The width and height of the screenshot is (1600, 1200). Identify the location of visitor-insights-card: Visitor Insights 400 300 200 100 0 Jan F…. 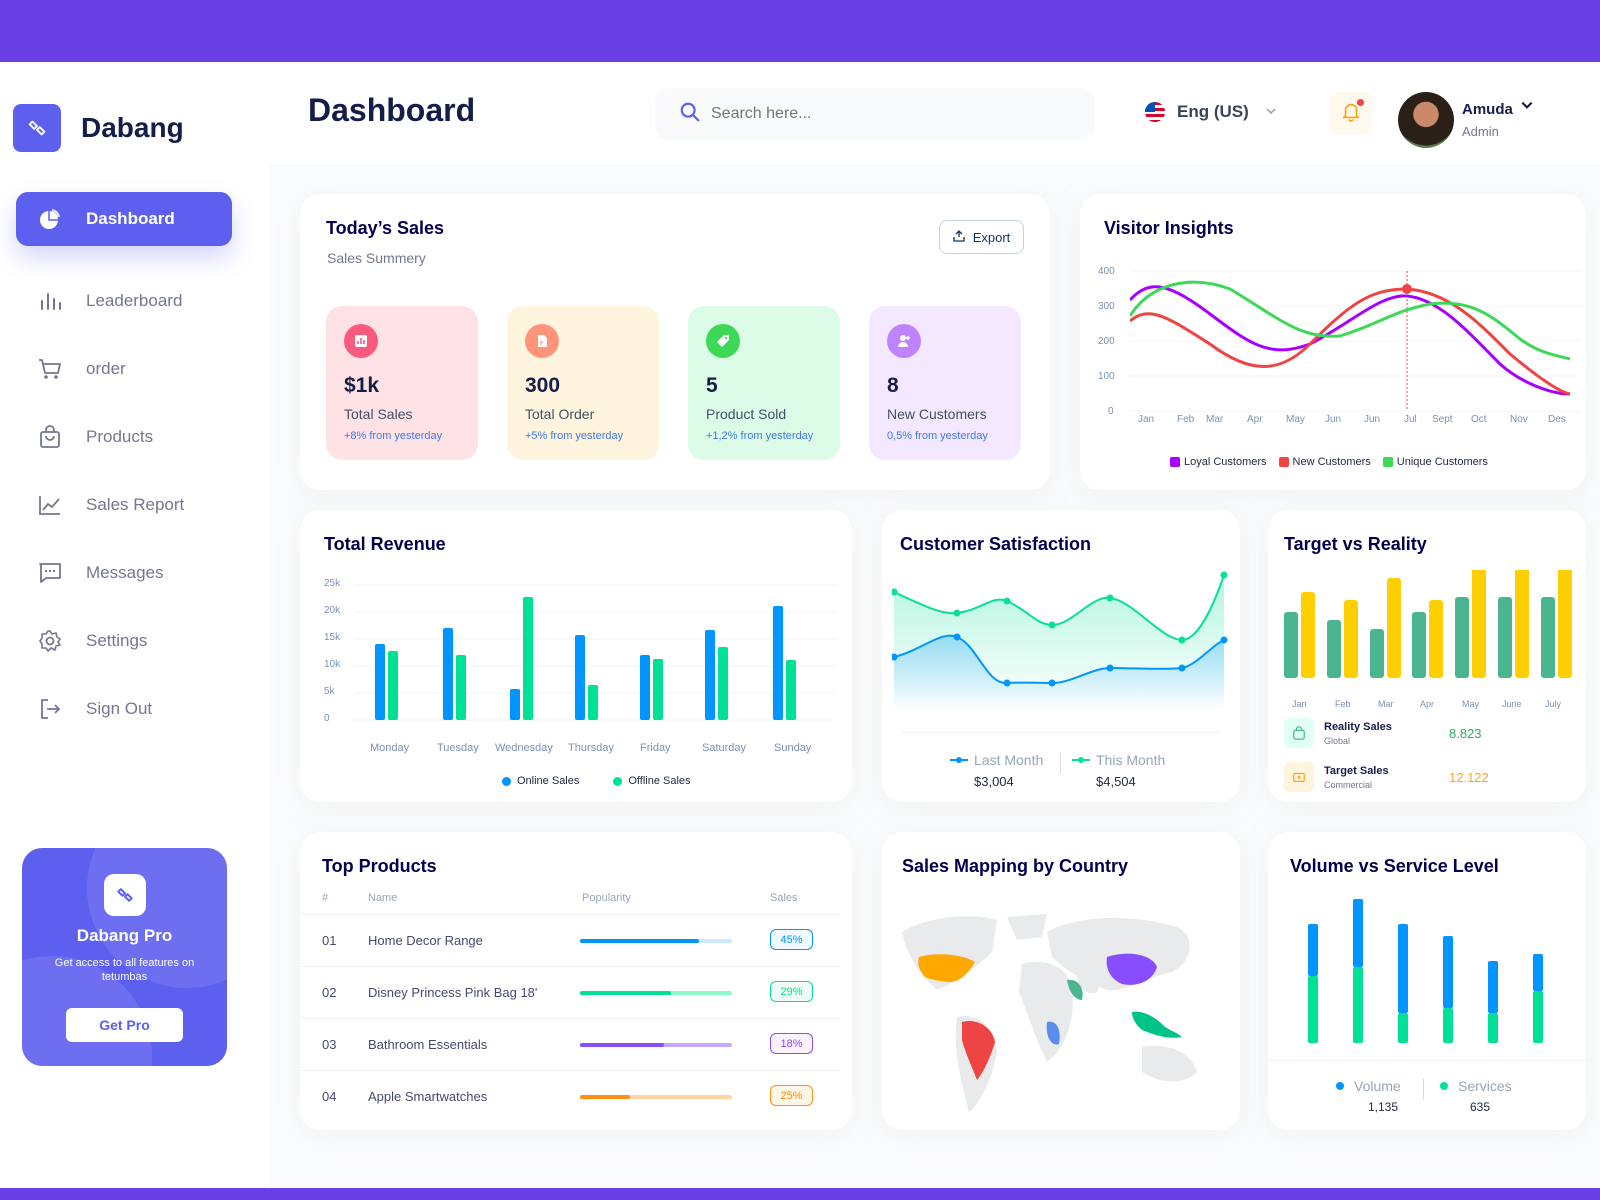
(1333, 342).